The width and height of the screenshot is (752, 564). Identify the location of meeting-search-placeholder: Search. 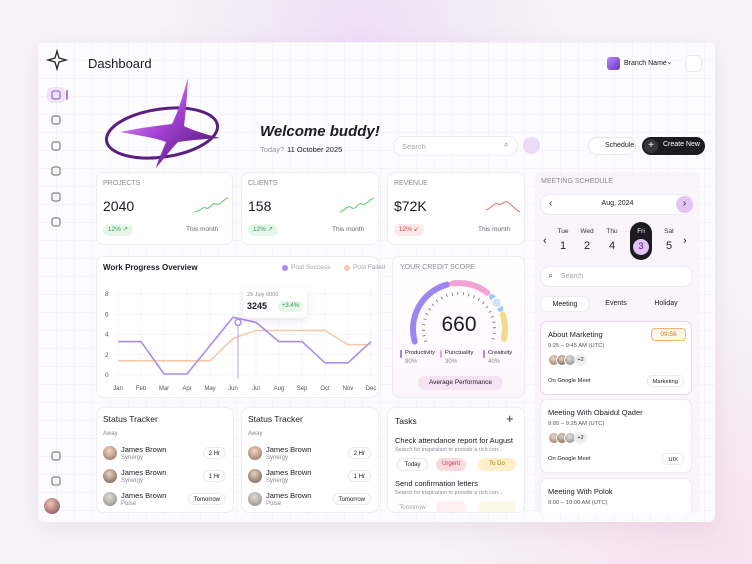
(572, 276).